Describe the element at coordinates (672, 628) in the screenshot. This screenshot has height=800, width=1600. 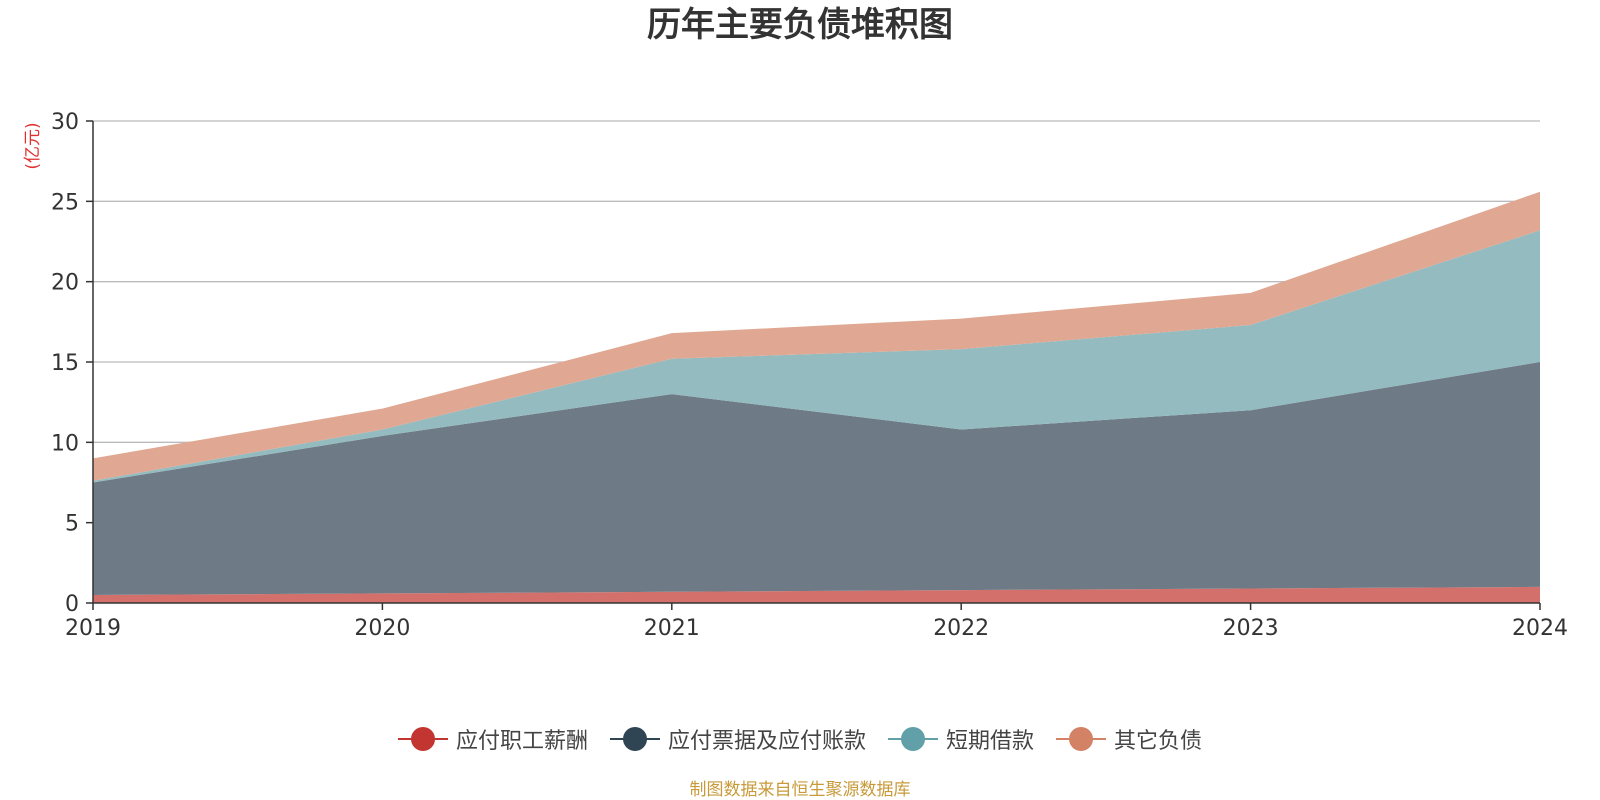
I see `x-tick-label: 2021` at that location.